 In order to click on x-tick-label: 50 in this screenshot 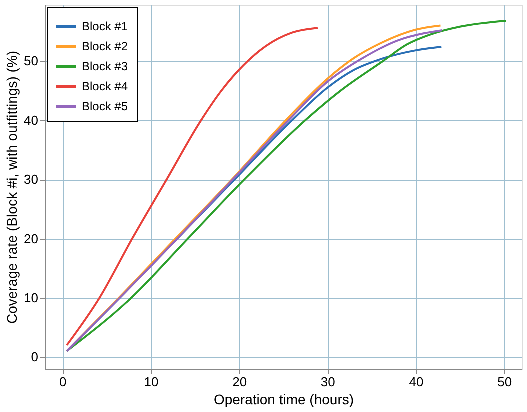, I will do `click(505, 382)`.